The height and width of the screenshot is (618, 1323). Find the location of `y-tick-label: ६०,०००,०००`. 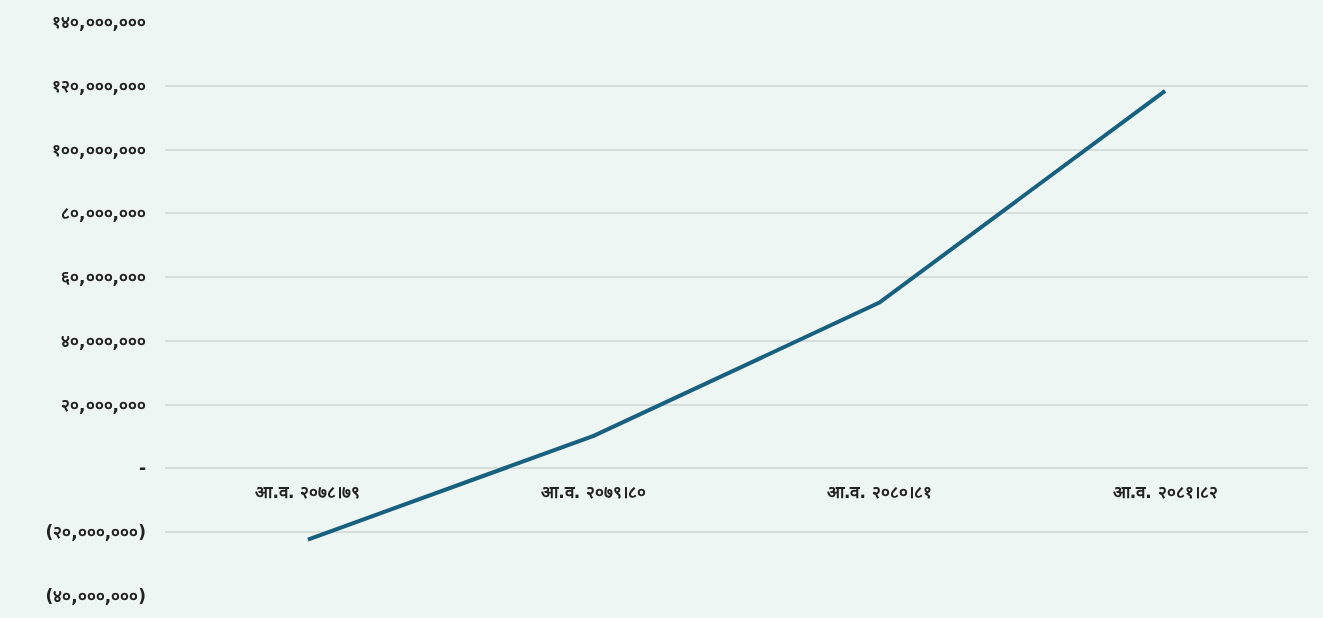

y-tick-label: ६०,०००,००० is located at coordinates (103, 277).